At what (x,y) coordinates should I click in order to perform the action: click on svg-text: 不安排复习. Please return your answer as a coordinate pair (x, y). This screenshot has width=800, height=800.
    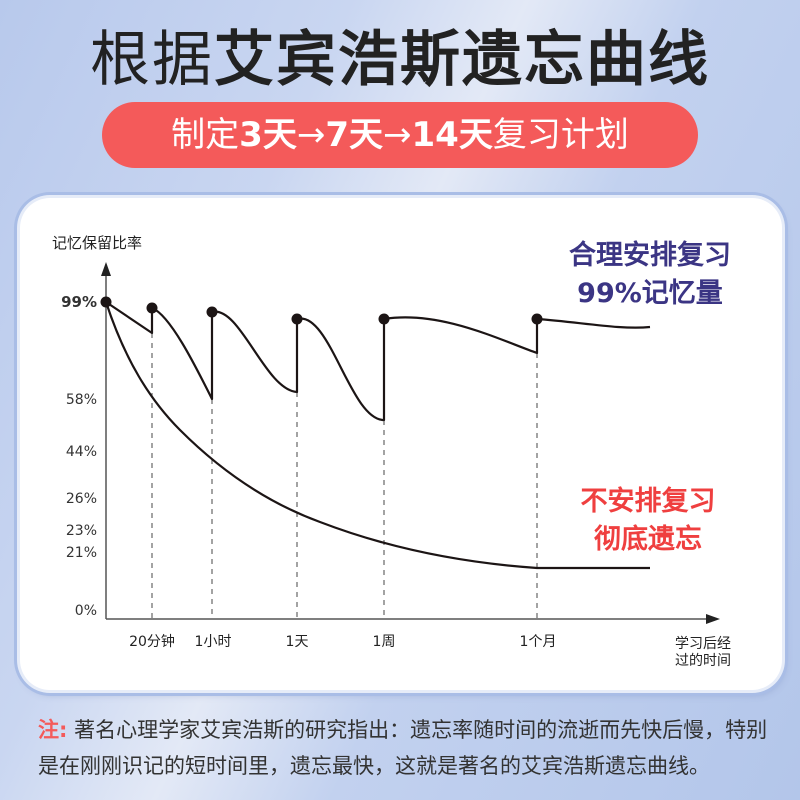
    Looking at the image, I should click on (648, 501).